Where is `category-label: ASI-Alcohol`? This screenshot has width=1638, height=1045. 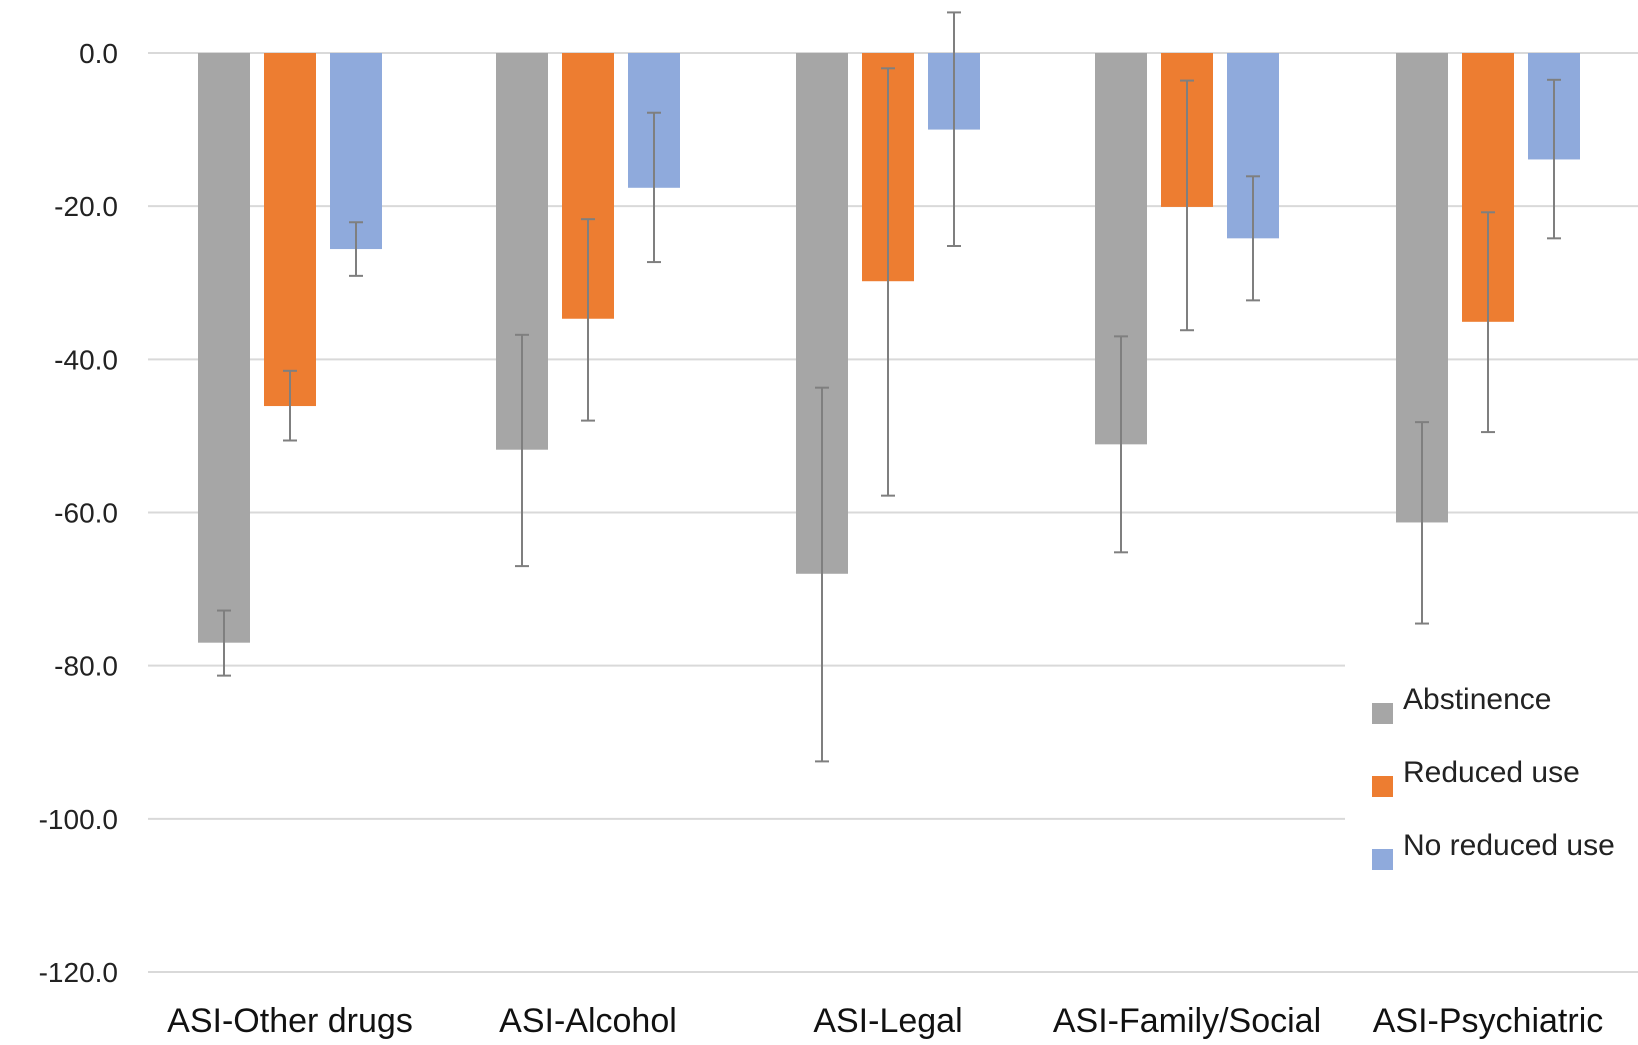
category-label: ASI-Alcohol is located at coordinates (588, 1021).